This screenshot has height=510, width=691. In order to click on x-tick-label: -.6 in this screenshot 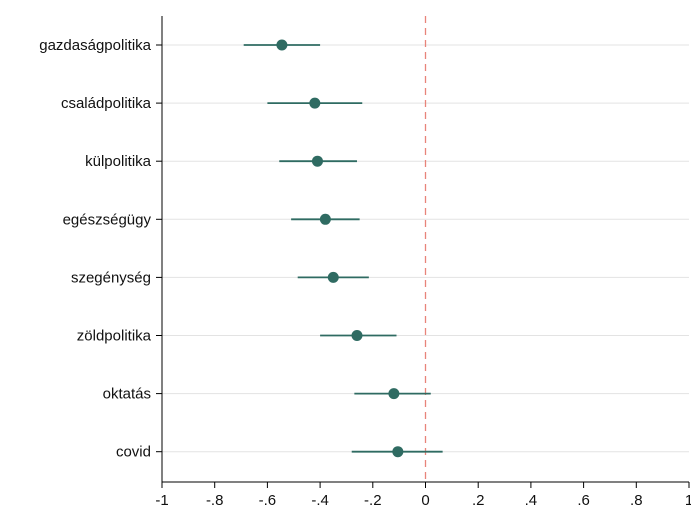, I will do `click(268, 500)`.